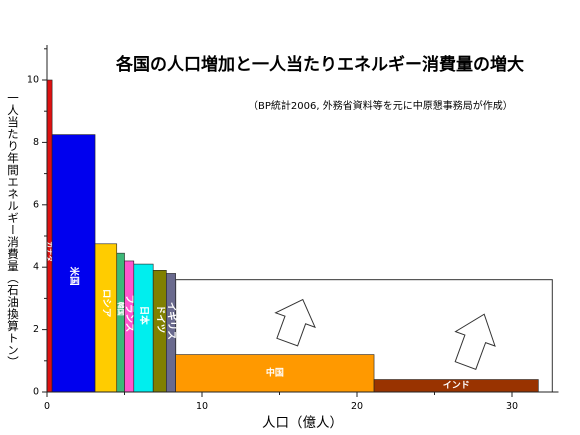  Describe the element at coordinates (512, 406) in the screenshot. I see `x-tick-label: 30` at that location.